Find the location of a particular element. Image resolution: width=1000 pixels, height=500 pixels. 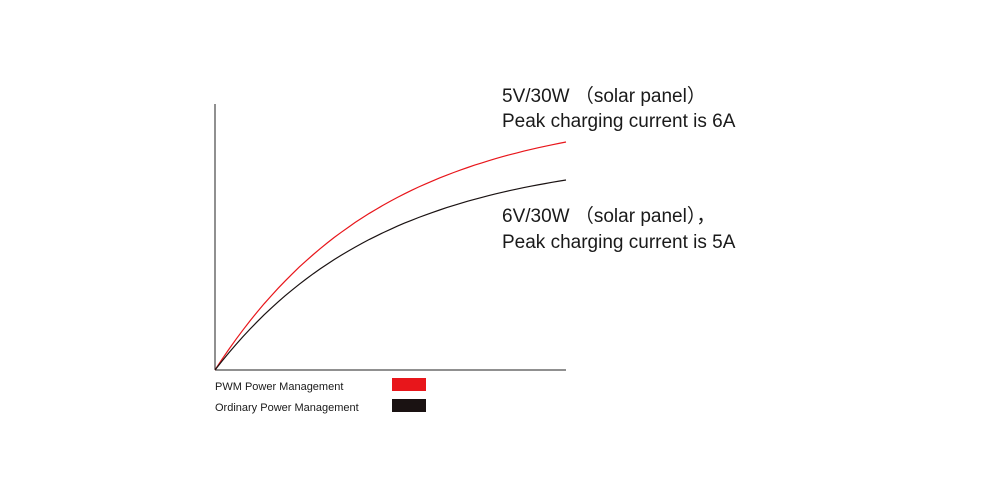

annotation-ordinary-line1: 6V/30W （solar panel）， is located at coordinates (608, 216).